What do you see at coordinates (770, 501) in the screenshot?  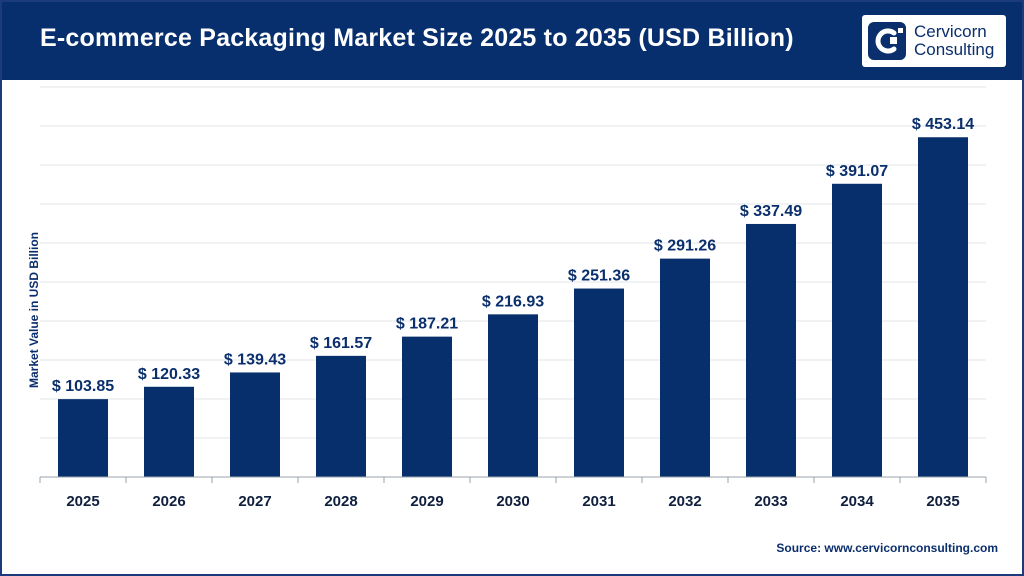 I see `x-tick-label-2033: 2033` at bounding box center [770, 501].